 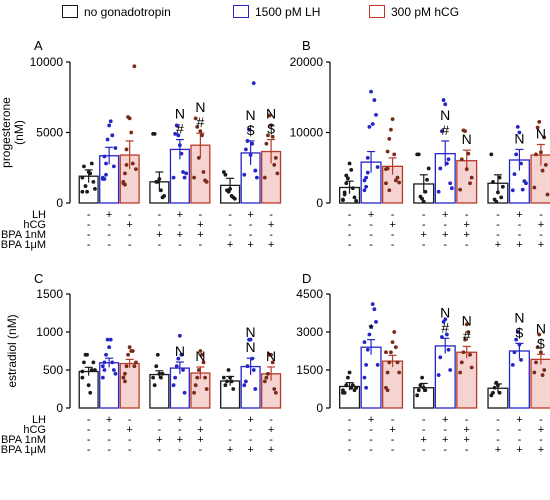 I want to click on bar, so click(x=445, y=377).